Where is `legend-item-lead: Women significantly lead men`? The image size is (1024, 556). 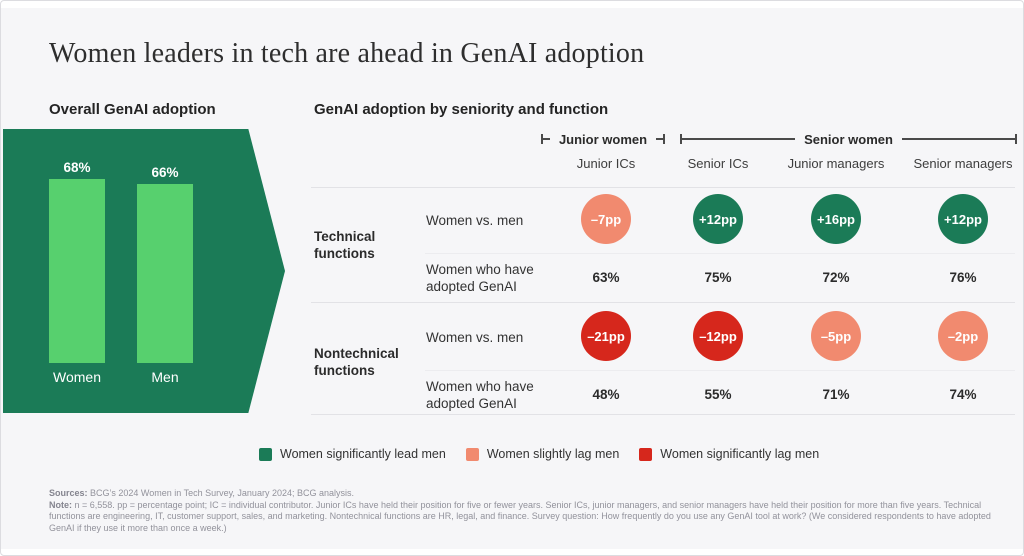
legend-item-lead: Women significantly lead men is located at coordinates (352, 454).